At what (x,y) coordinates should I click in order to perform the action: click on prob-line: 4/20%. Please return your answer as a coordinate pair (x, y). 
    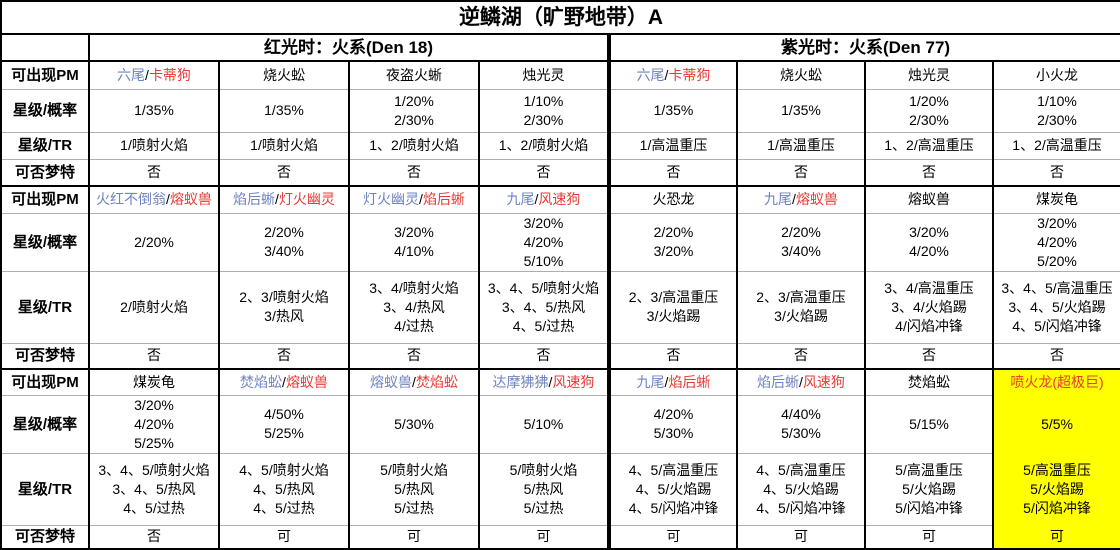
    Looking at the image, I should click on (543, 241).